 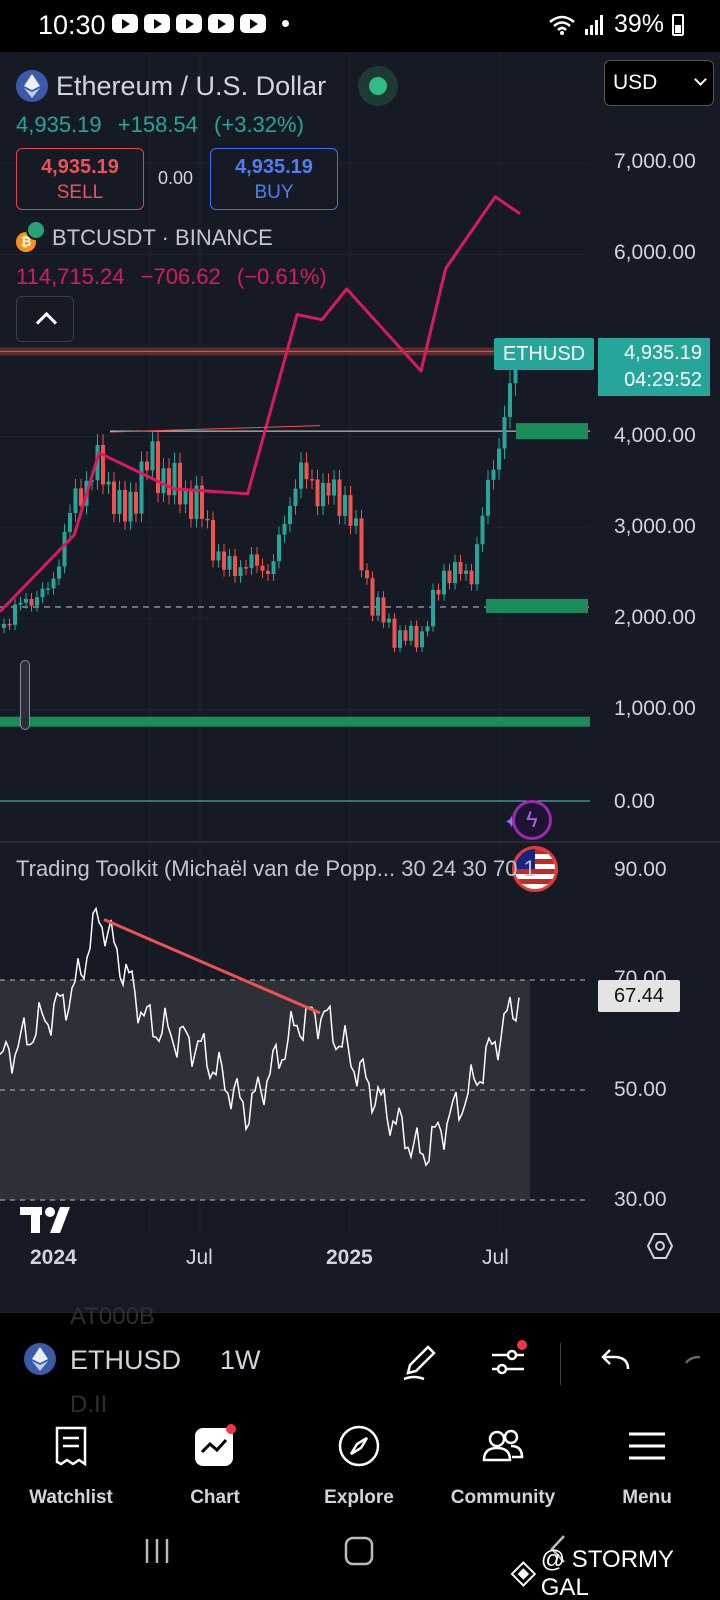 What do you see at coordinates (495, 1257) in the screenshot?
I see `time-axis-label: Jul` at bounding box center [495, 1257].